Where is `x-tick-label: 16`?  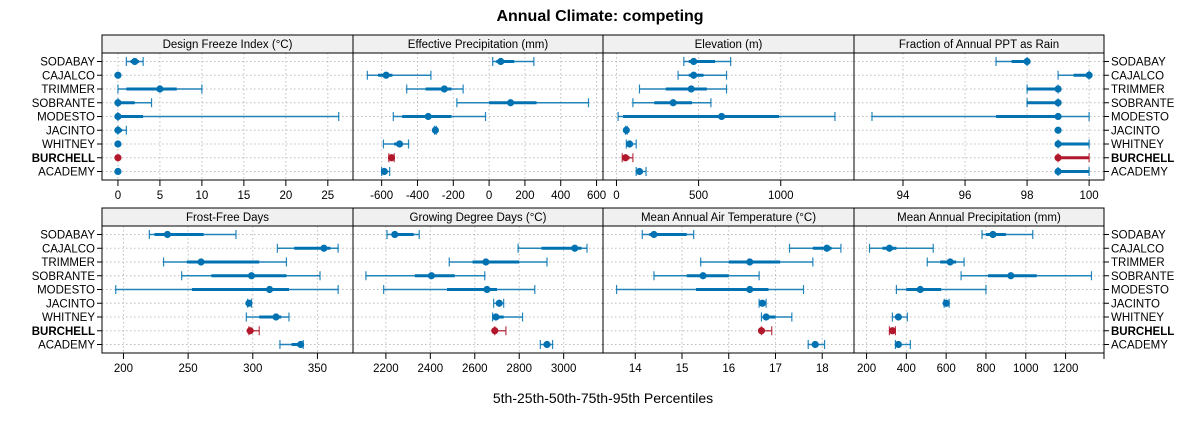 x-tick-label: 16 is located at coordinates (728, 369).